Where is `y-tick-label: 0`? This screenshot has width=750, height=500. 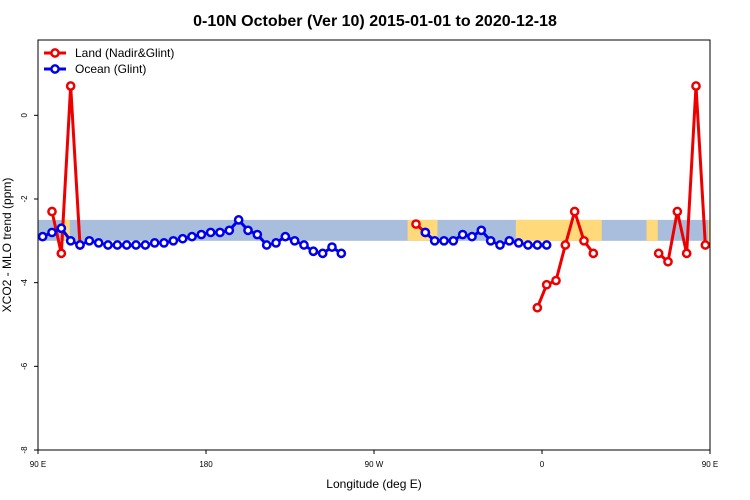 y-tick-label: 0 is located at coordinates (24, 115).